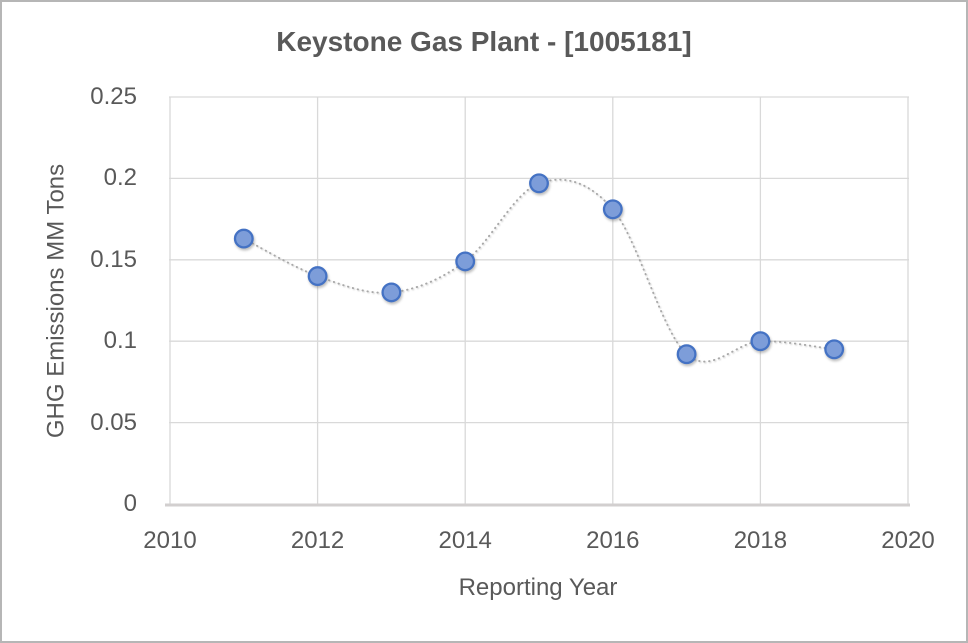 The width and height of the screenshot is (968, 643). I want to click on y-tick-label: 0.15, so click(113, 259).